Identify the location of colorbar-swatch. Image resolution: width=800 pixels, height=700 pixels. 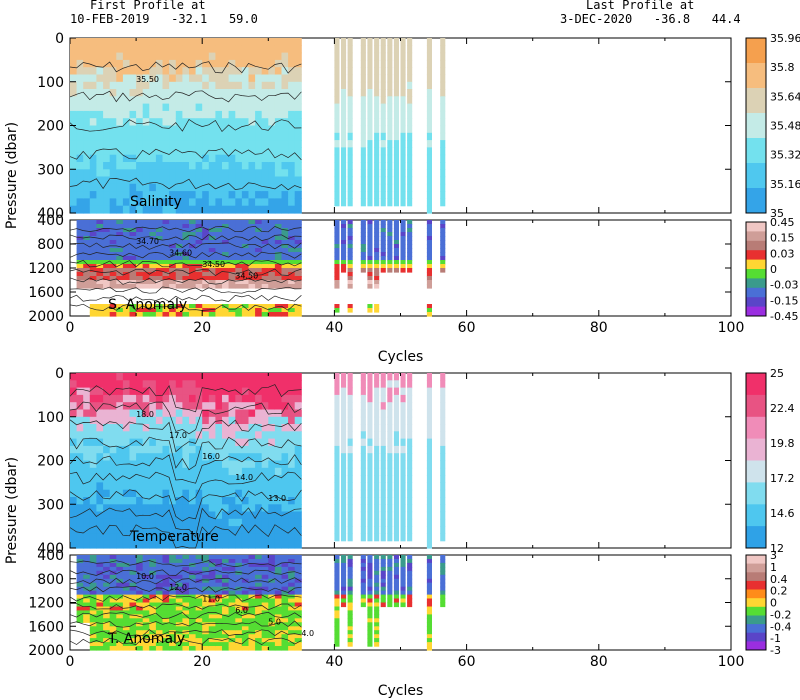
(756, 255).